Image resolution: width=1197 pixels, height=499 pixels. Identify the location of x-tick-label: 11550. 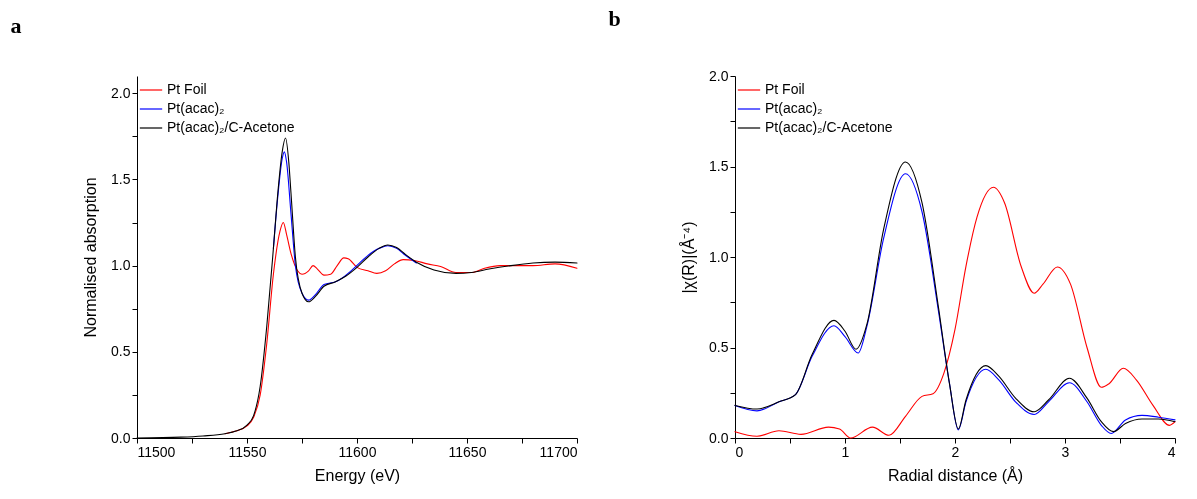
(247, 451).